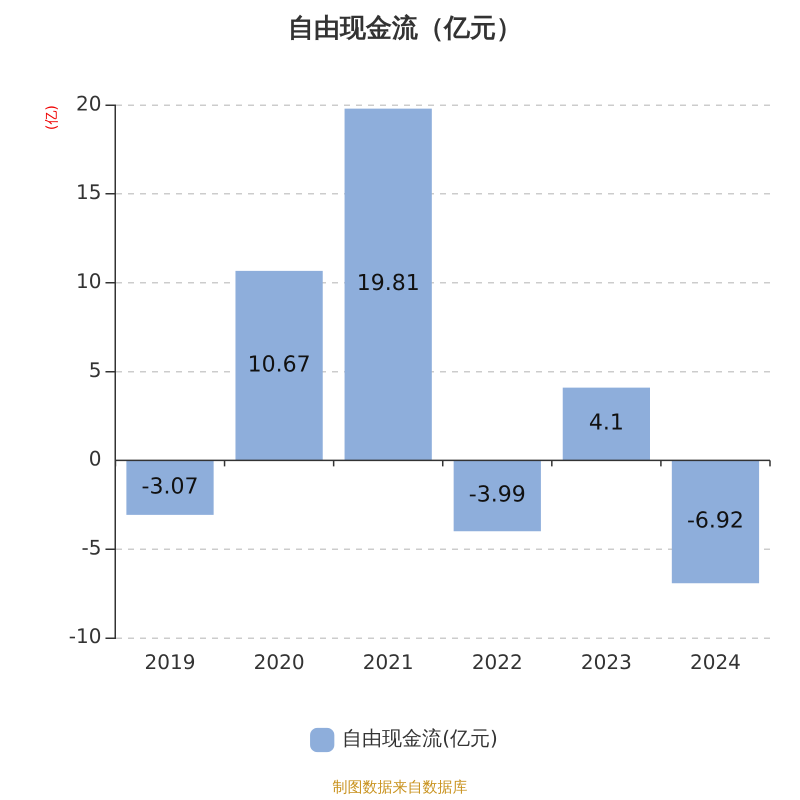 Image resolution: width=800 pixels, height=800 pixels. What do you see at coordinates (400, 787) in the screenshot?
I see `text: 制图数据来自数据库` at bounding box center [400, 787].